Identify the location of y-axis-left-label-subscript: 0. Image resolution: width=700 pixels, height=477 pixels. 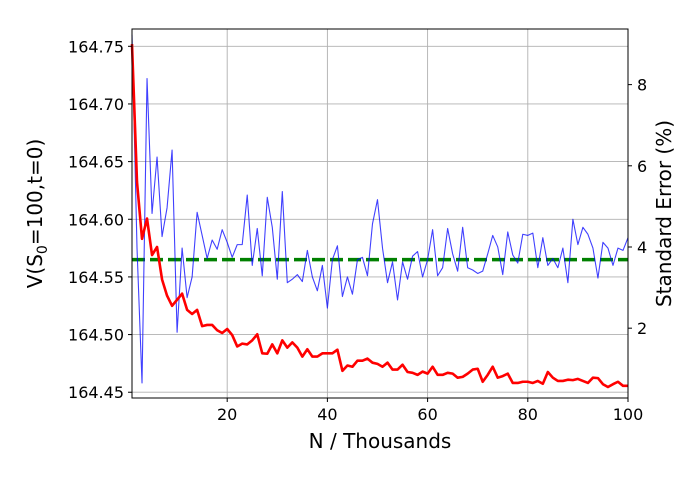
(43, 249).